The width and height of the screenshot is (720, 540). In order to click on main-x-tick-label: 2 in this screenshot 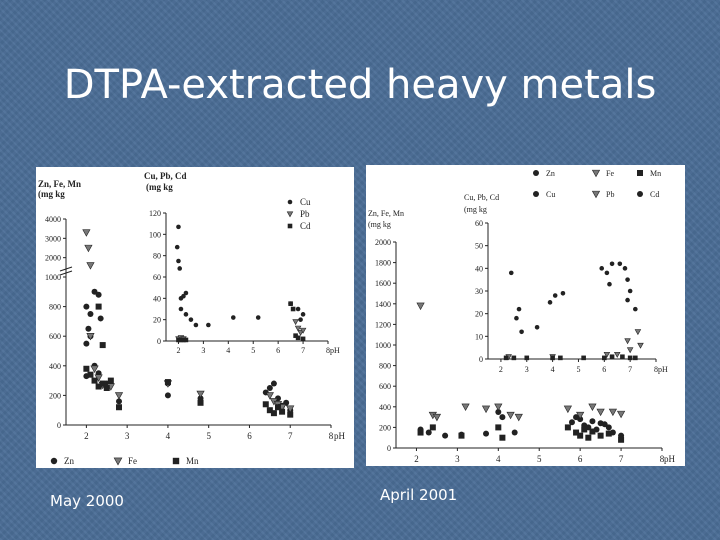, I will do `click(416, 459)`.